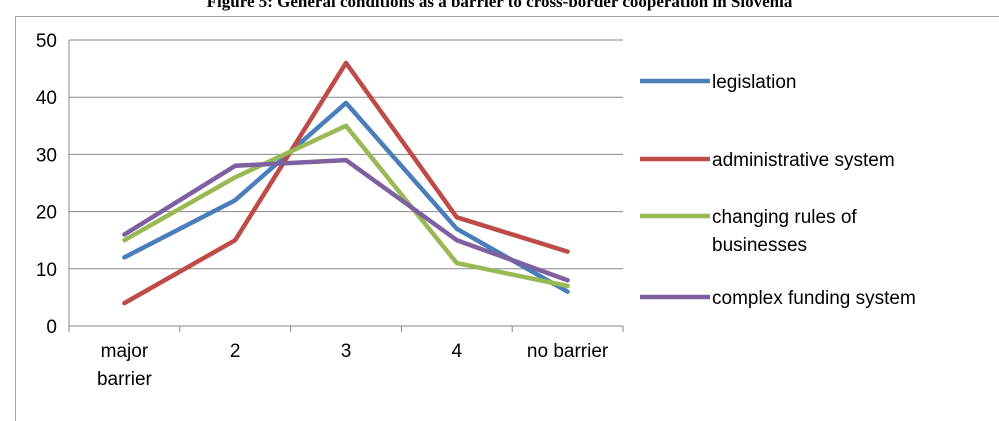 Image resolution: width=999 pixels, height=421 pixels. What do you see at coordinates (754, 82) in the screenshot?
I see `legend-label: legislation` at bounding box center [754, 82].